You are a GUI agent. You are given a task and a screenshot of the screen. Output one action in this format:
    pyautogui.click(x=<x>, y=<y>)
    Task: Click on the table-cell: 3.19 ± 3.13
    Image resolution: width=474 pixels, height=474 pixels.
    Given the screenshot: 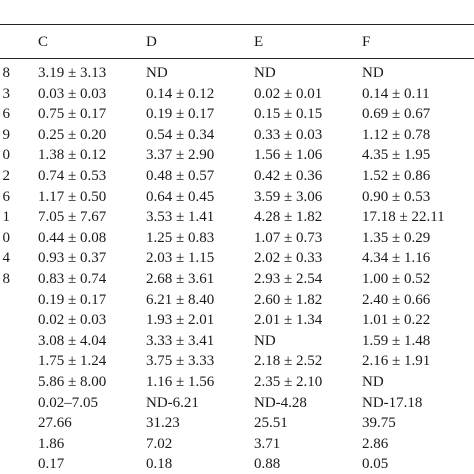 What is the action you would take?
    pyautogui.click(x=72, y=73)
    